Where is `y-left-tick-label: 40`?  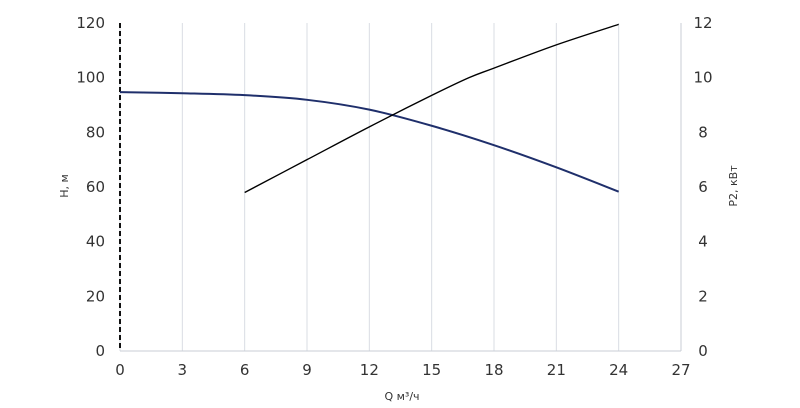
y-left-tick-label: 40 is located at coordinates (95, 242).